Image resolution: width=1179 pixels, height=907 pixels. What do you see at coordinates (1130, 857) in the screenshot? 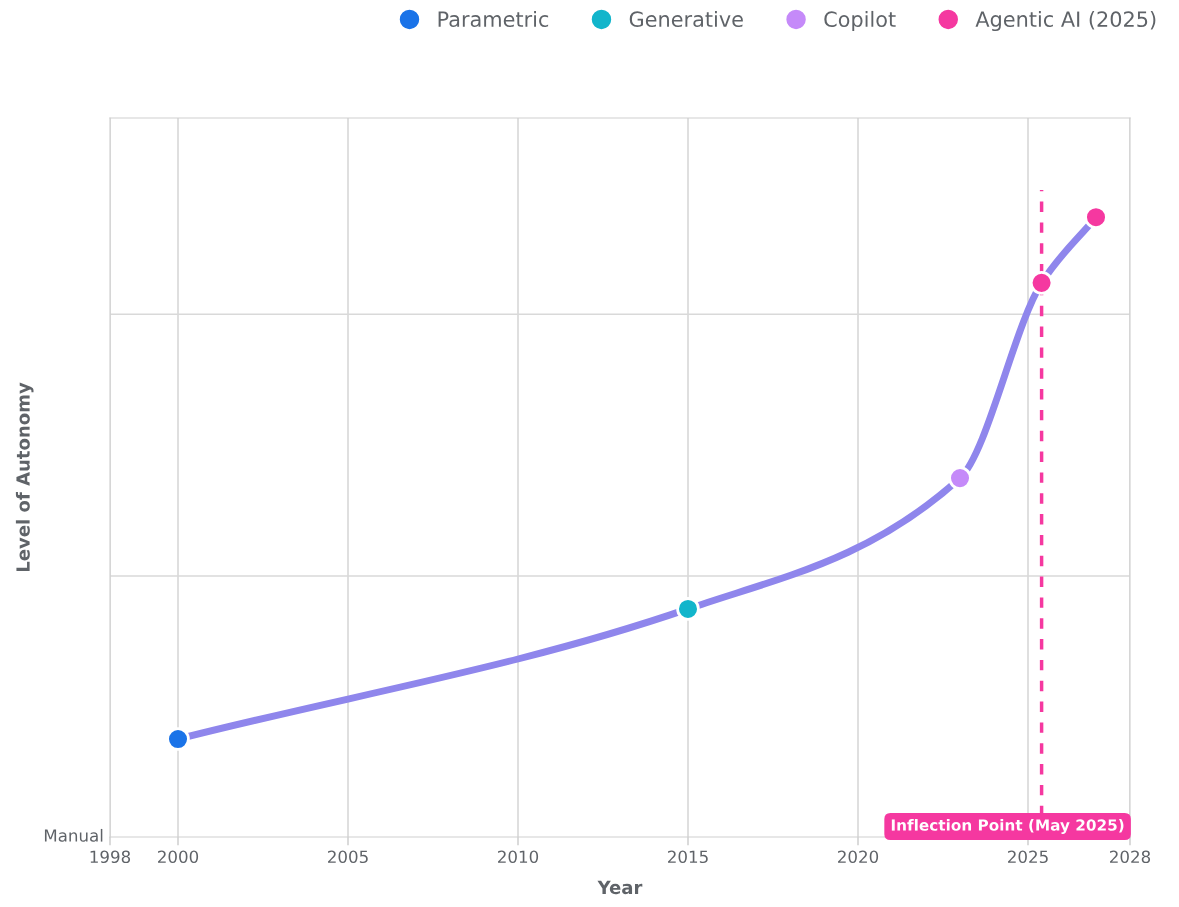
I see `x-tick-label: 2028` at bounding box center [1130, 857].